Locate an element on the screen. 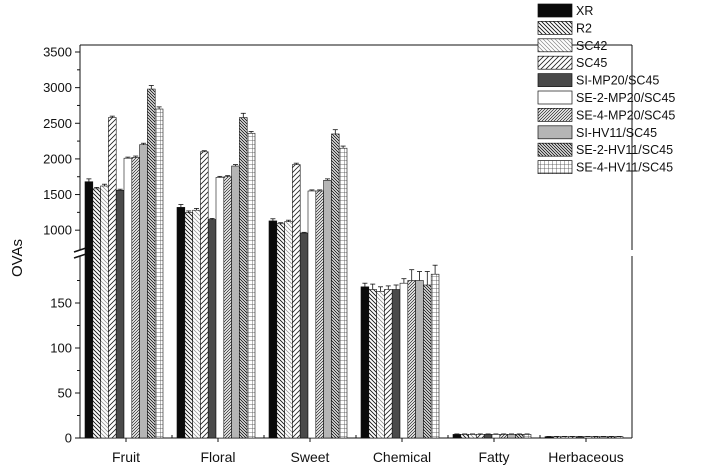 This screenshot has width=702, height=469. bar-se-4-hv11-sc45-fruit is located at coordinates (159, 273).